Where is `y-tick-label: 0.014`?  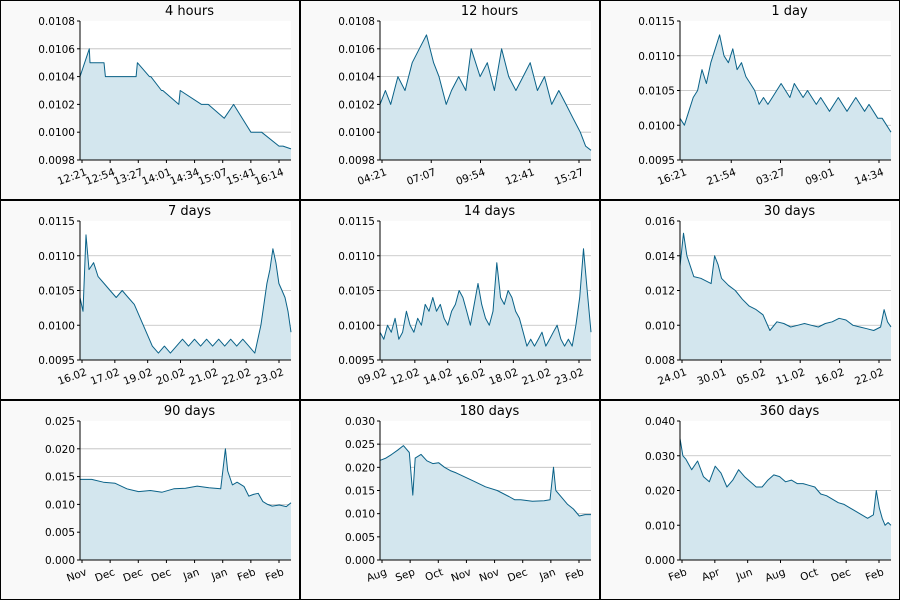 y-tick-label: 0.014 is located at coordinates (660, 257).